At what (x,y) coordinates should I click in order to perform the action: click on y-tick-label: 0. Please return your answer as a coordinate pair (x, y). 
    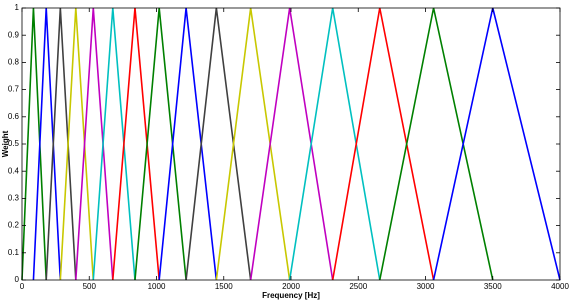
    Looking at the image, I should click on (17, 279).